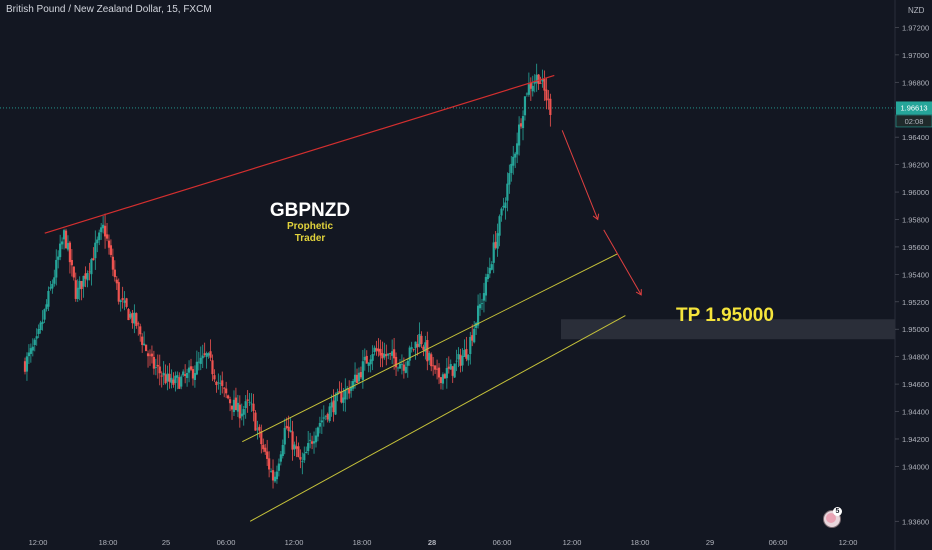  I want to click on price-tick-label: 1.97200, so click(915, 27).